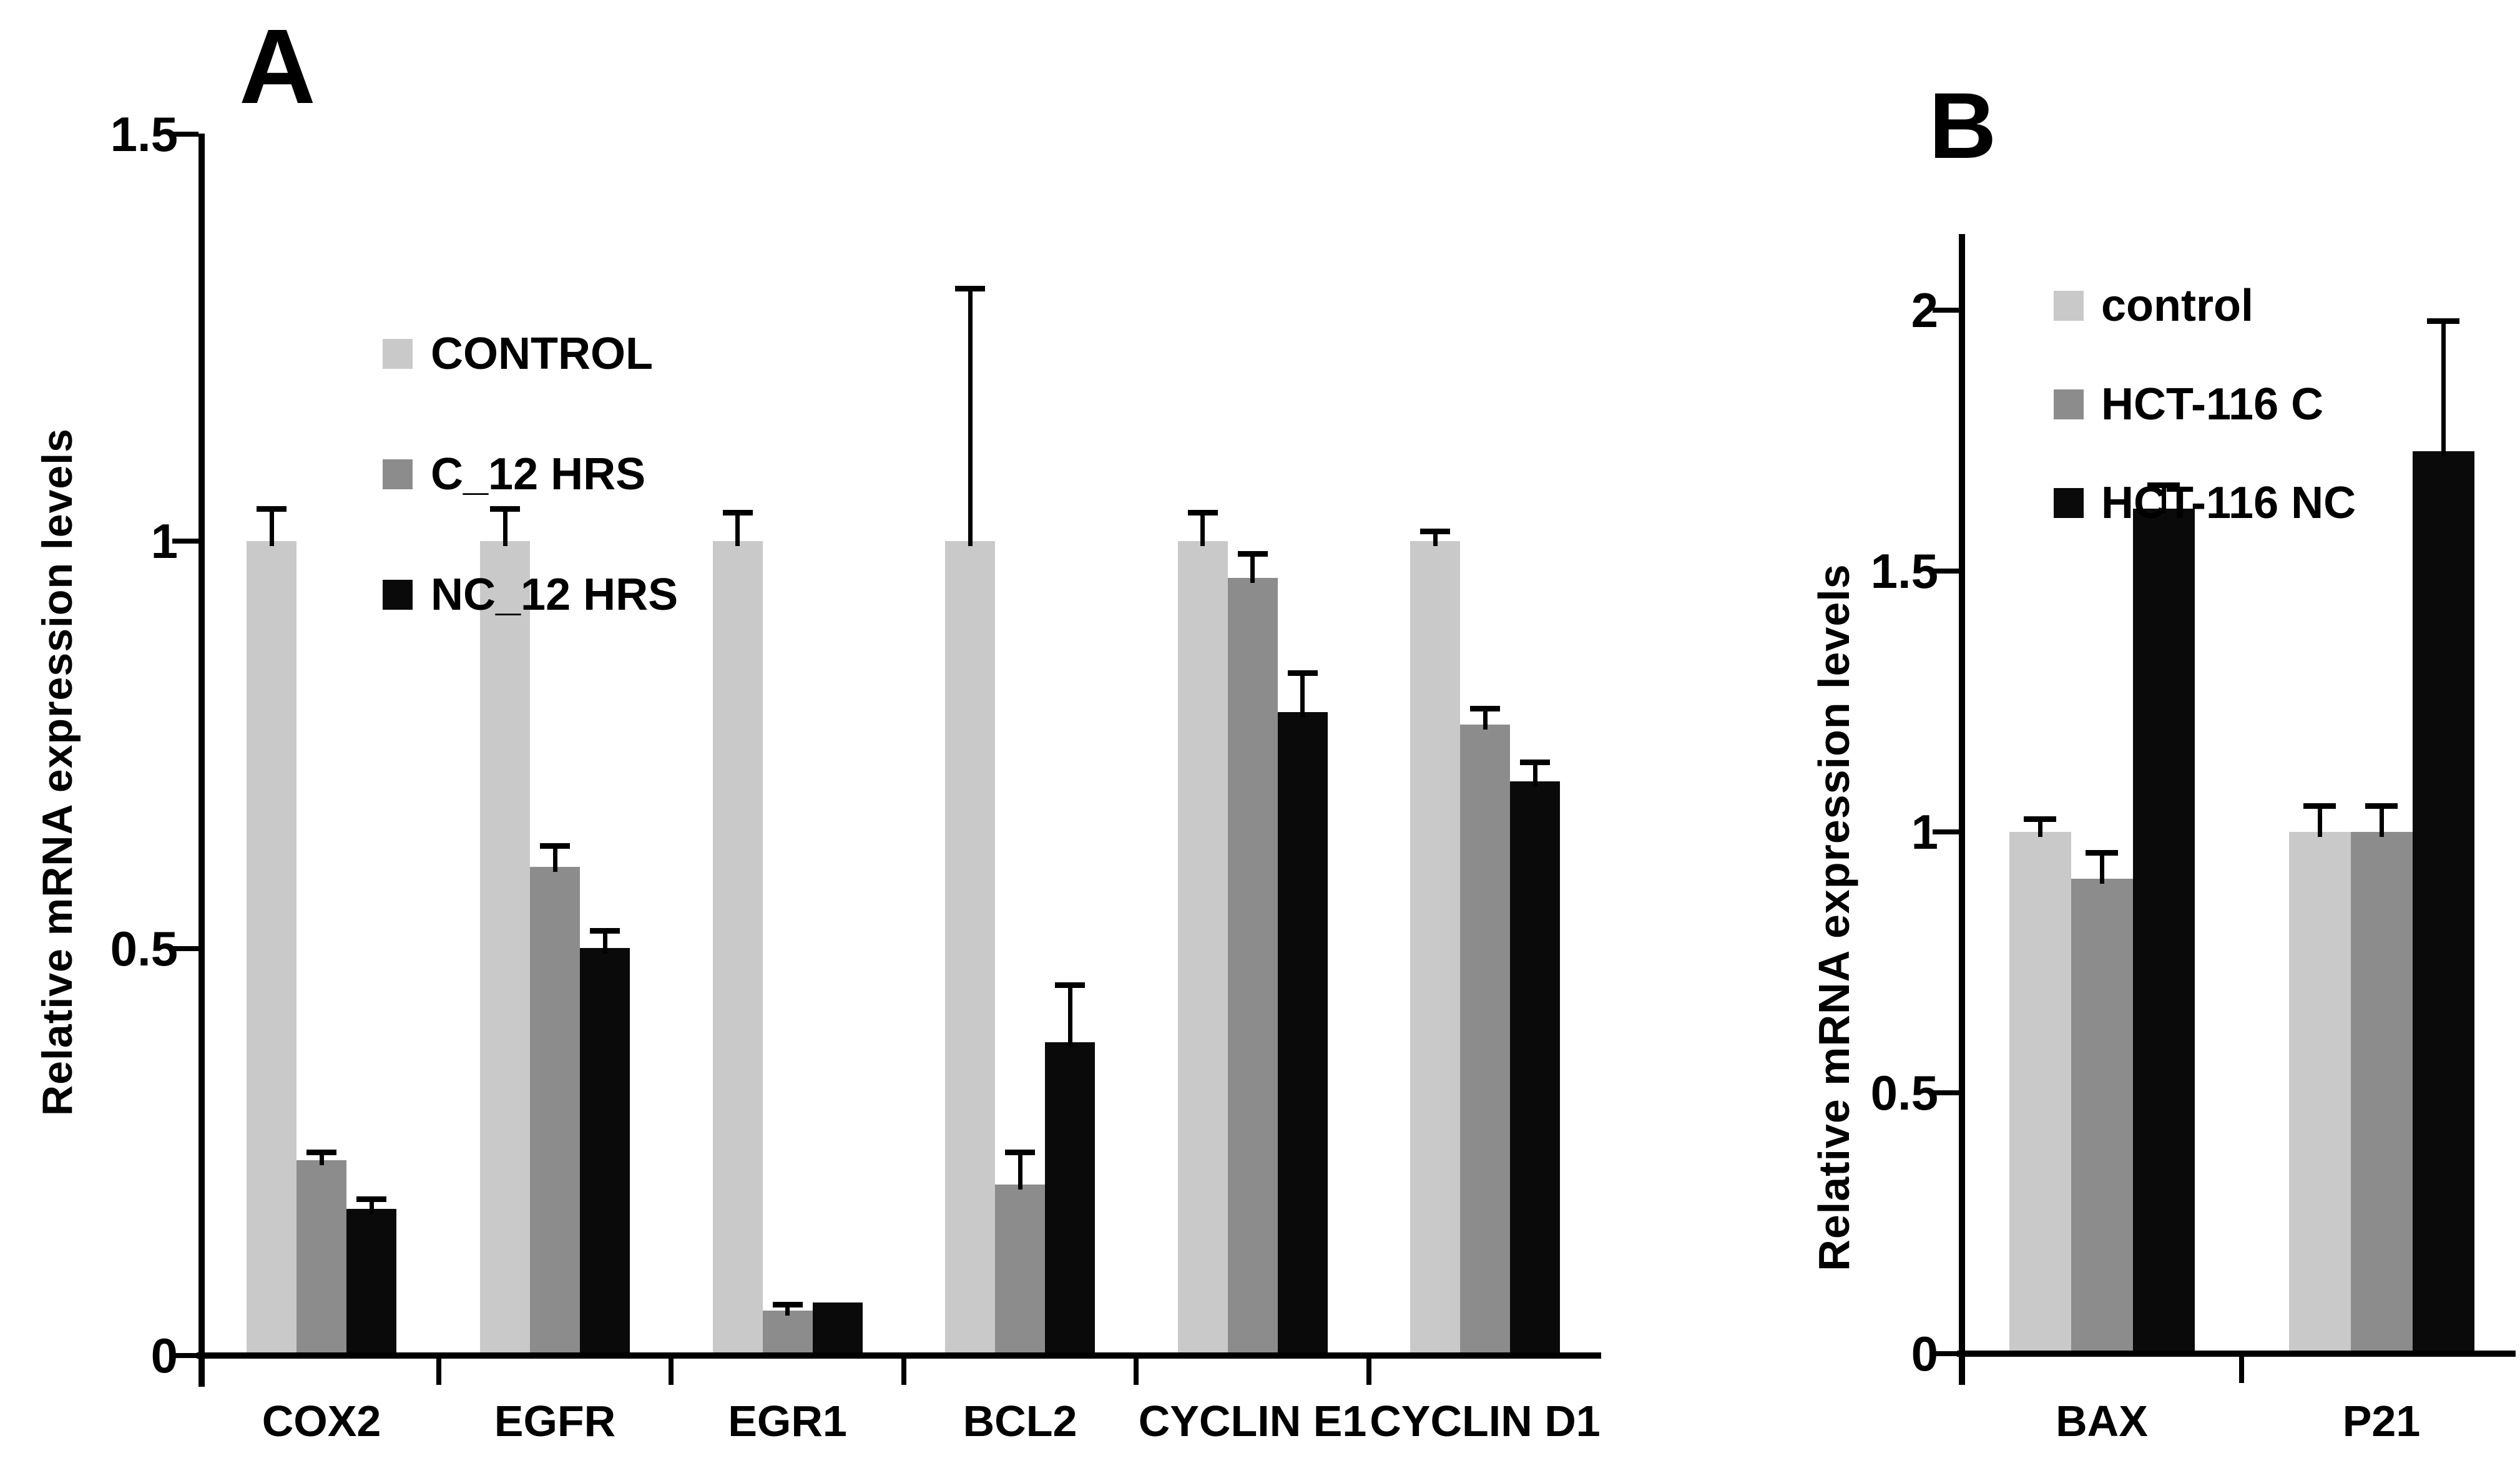 The width and height of the screenshot is (2520, 1466). What do you see at coordinates (2381, 1421) in the screenshot?
I see `category-label: P21` at bounding box center [2381, 1421].